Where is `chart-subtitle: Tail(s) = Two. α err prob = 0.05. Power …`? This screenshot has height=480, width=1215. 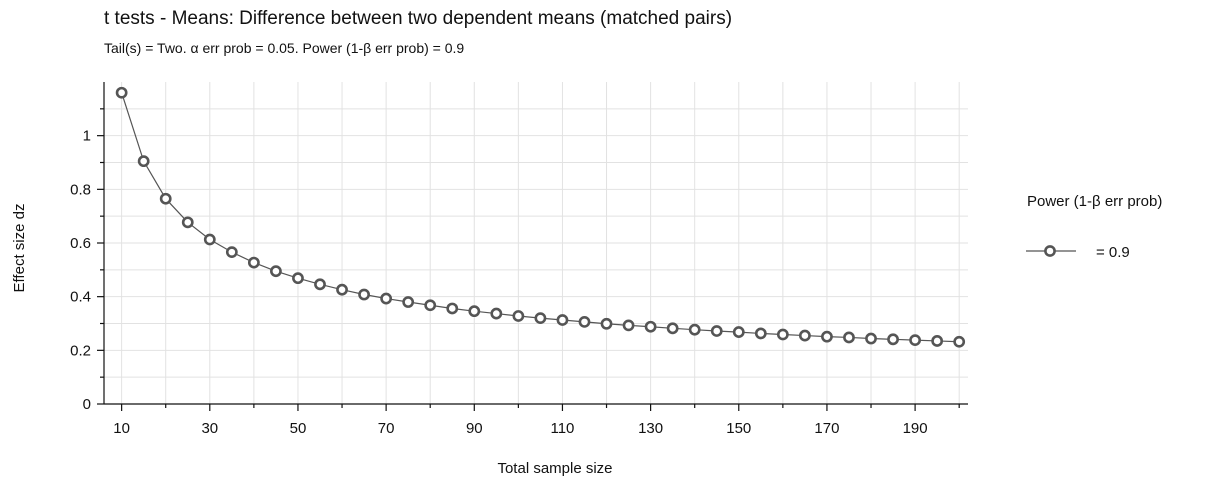 chart-subtitle: Tail(s) = Two. α err prob = 0.05. Power … is located at coordinates (284, 48).